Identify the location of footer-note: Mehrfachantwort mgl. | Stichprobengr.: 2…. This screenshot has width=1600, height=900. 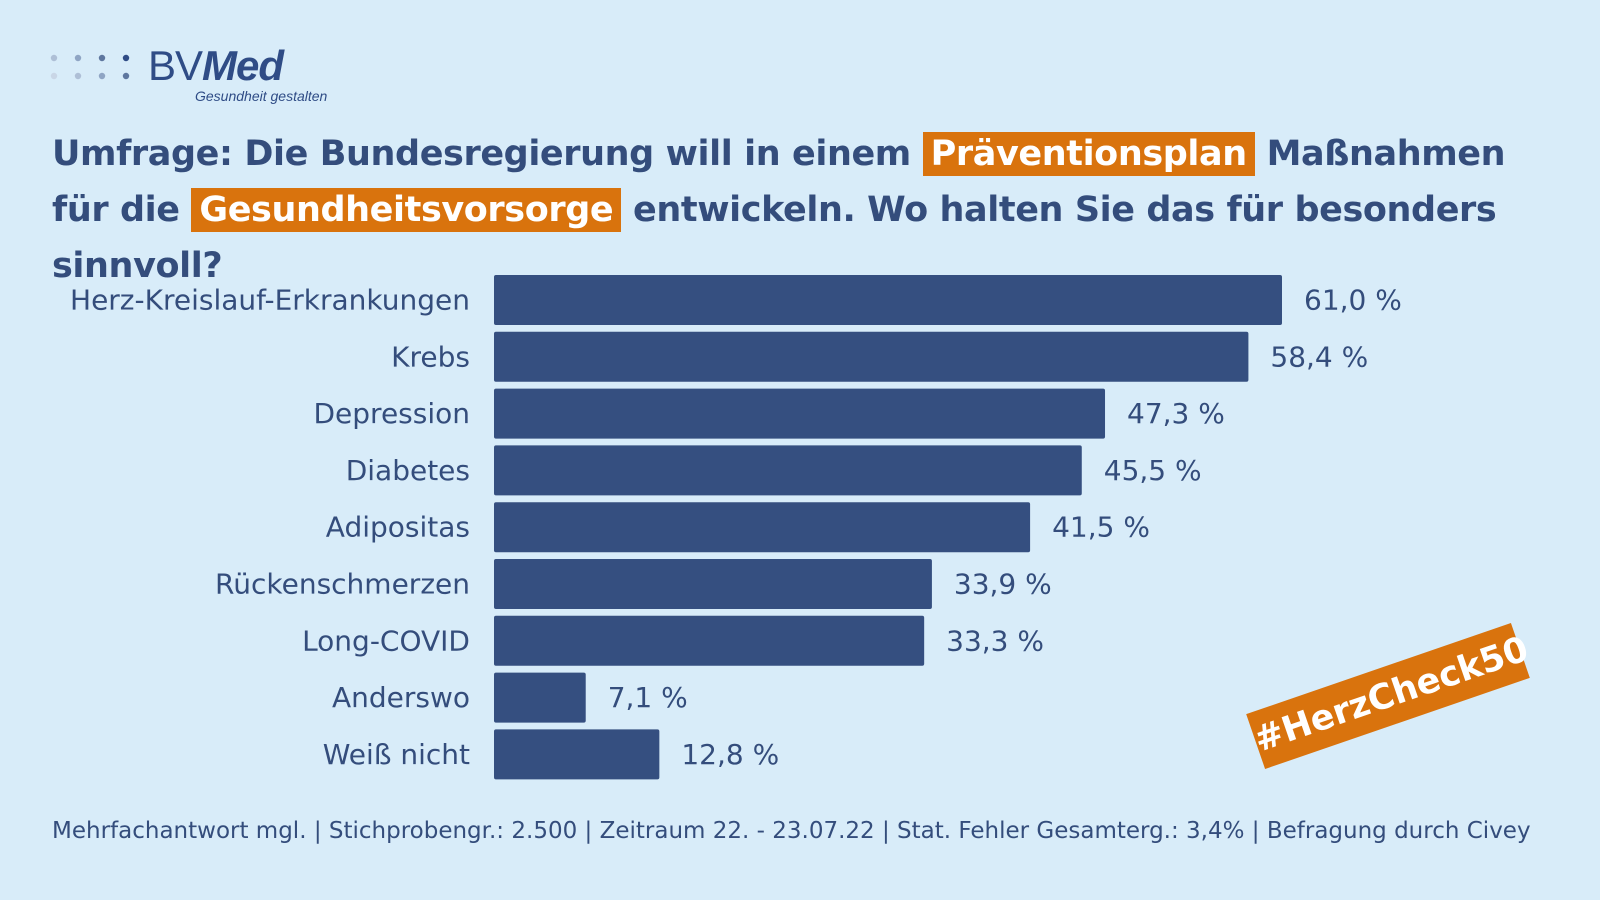
(791, 831).